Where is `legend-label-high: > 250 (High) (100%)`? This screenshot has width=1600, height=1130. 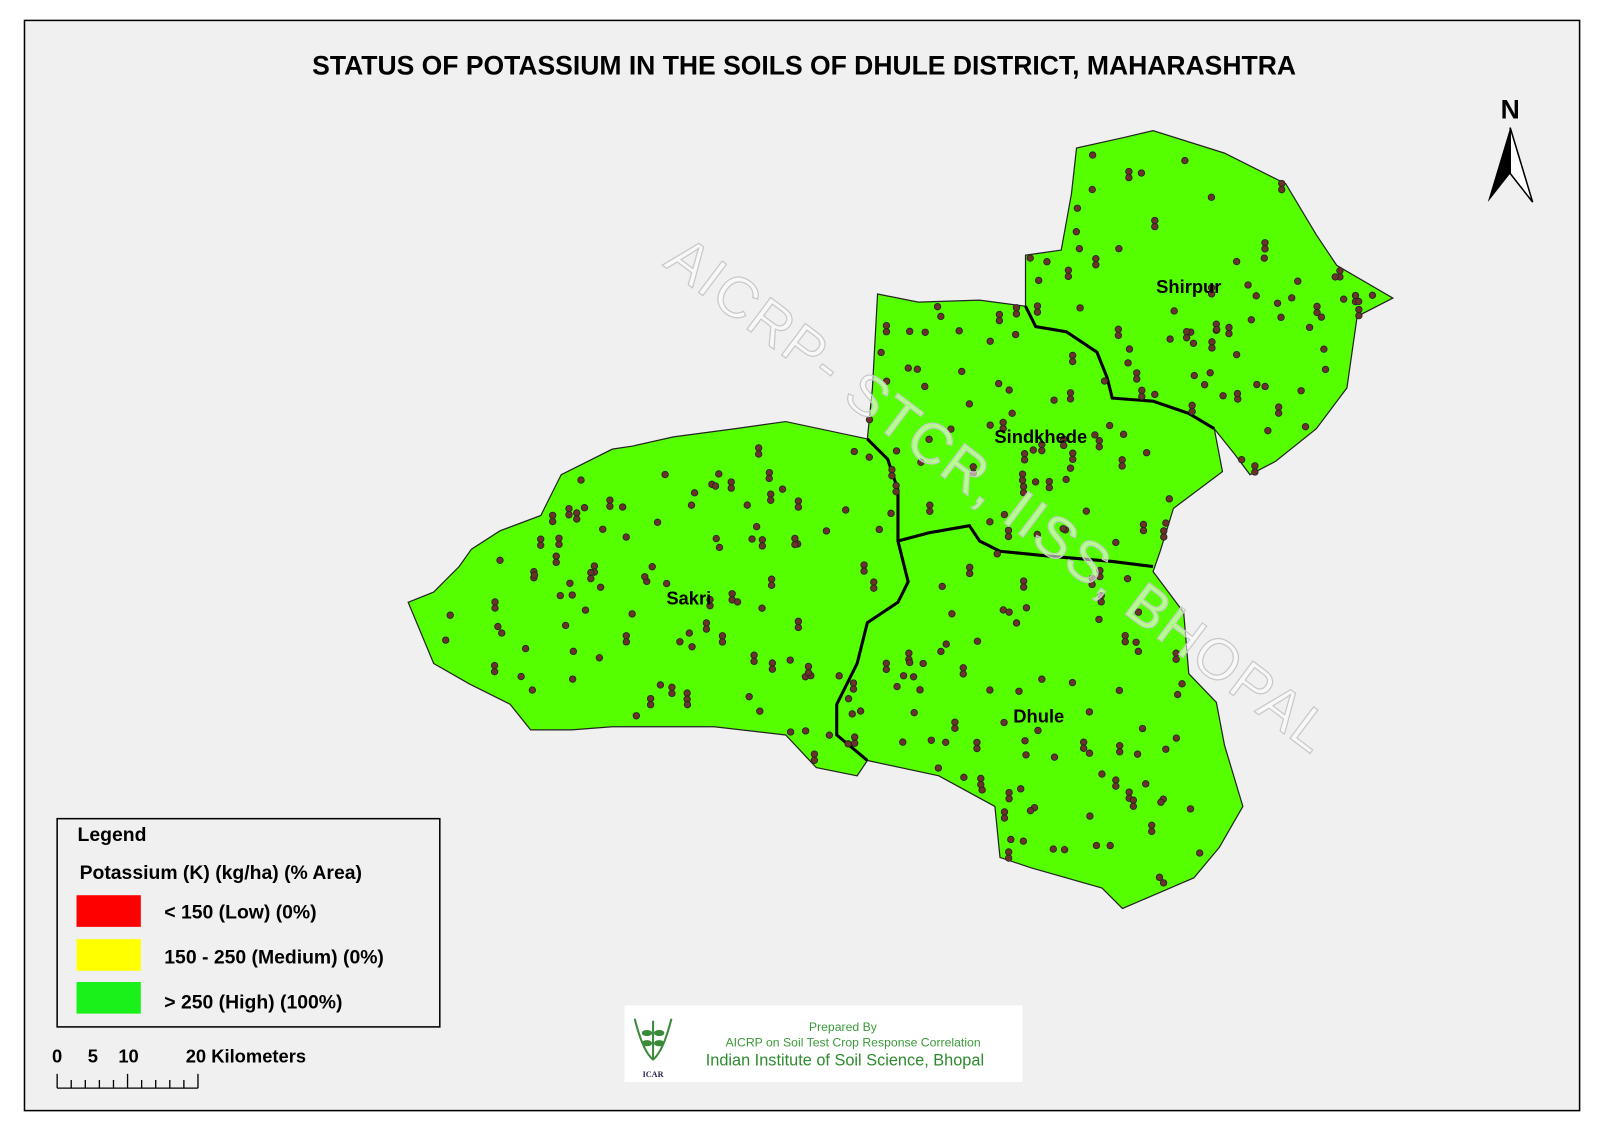 legend-label-high: > 250 (High) (100%) is located at coordinates (253, 1003).